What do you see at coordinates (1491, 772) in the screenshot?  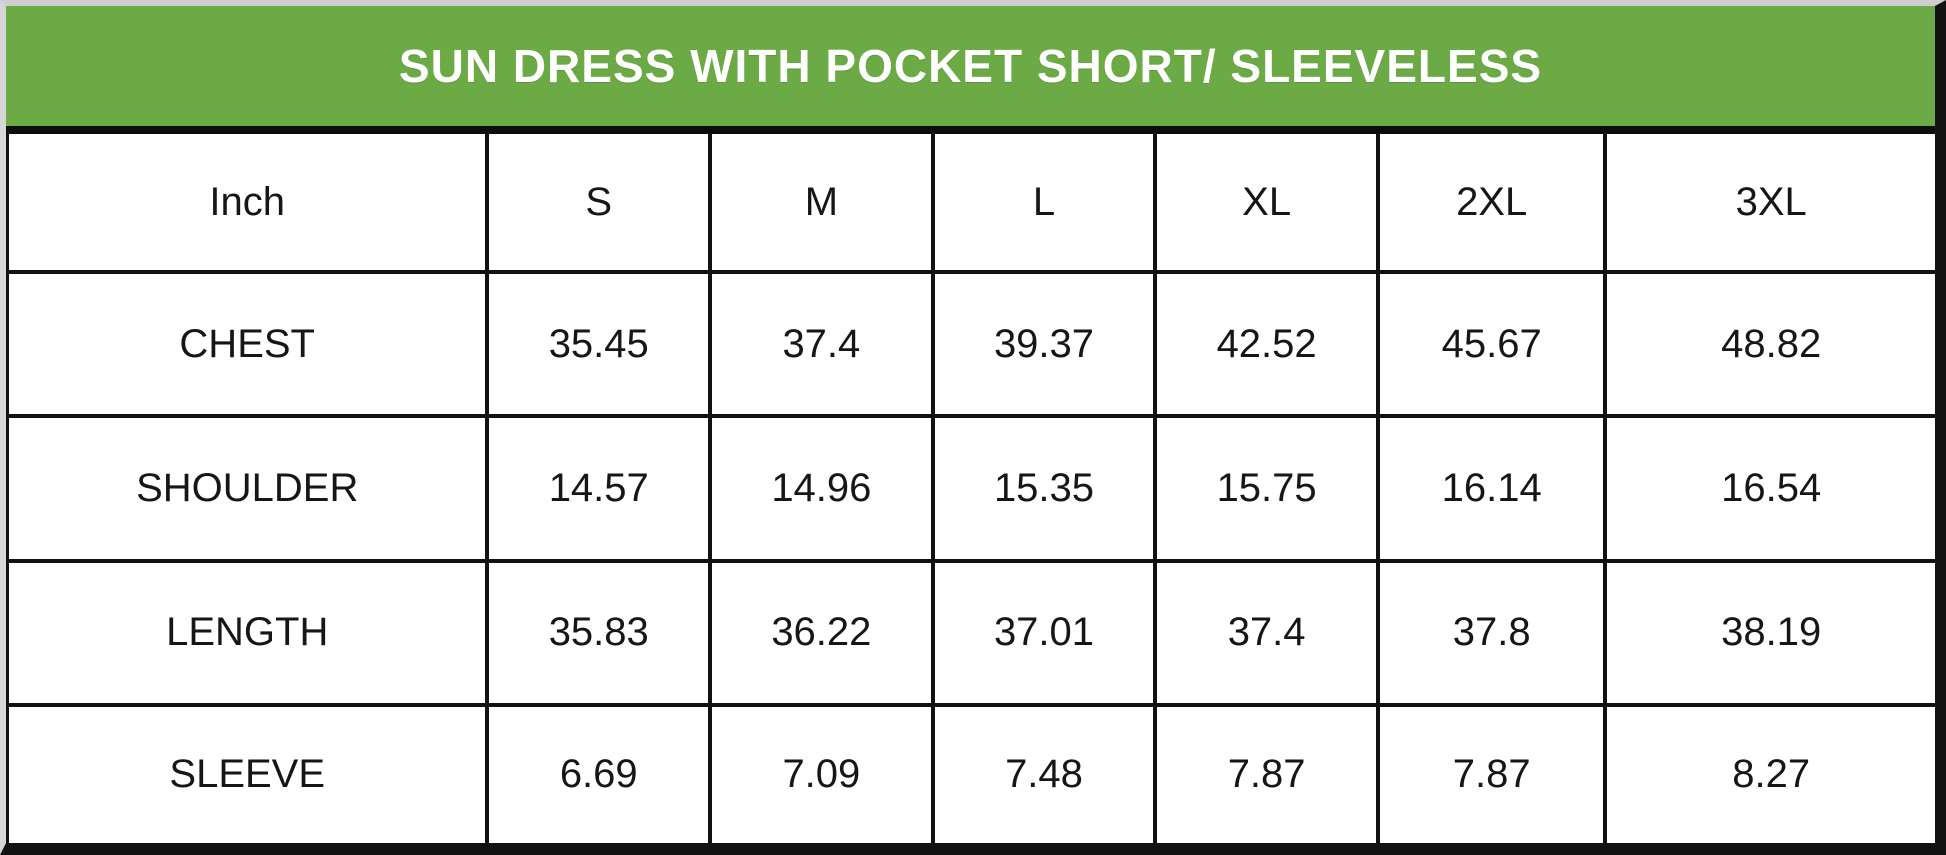 I see `cell-sleeve-2xl: 7.87` at bounding box center [1491, 772].